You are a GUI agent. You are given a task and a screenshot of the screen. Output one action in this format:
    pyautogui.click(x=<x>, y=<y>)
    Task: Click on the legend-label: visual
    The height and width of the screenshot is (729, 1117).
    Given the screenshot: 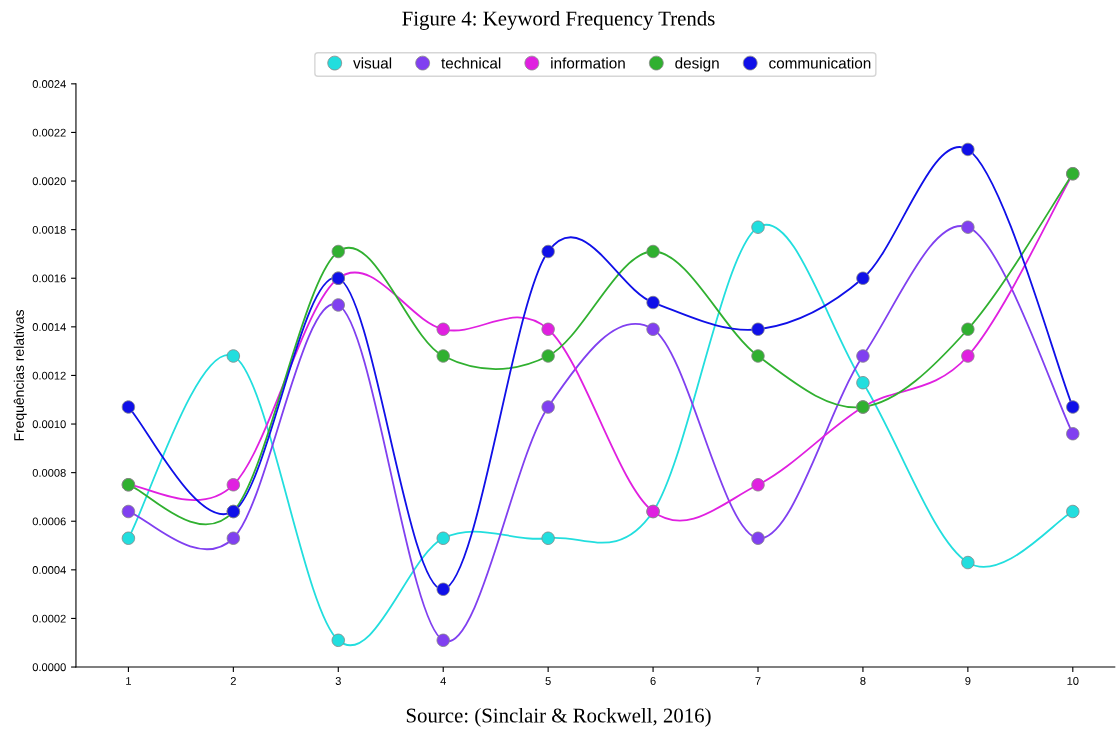 What is the action you would take?
    pyautogui.click(x=372, y=63)
    